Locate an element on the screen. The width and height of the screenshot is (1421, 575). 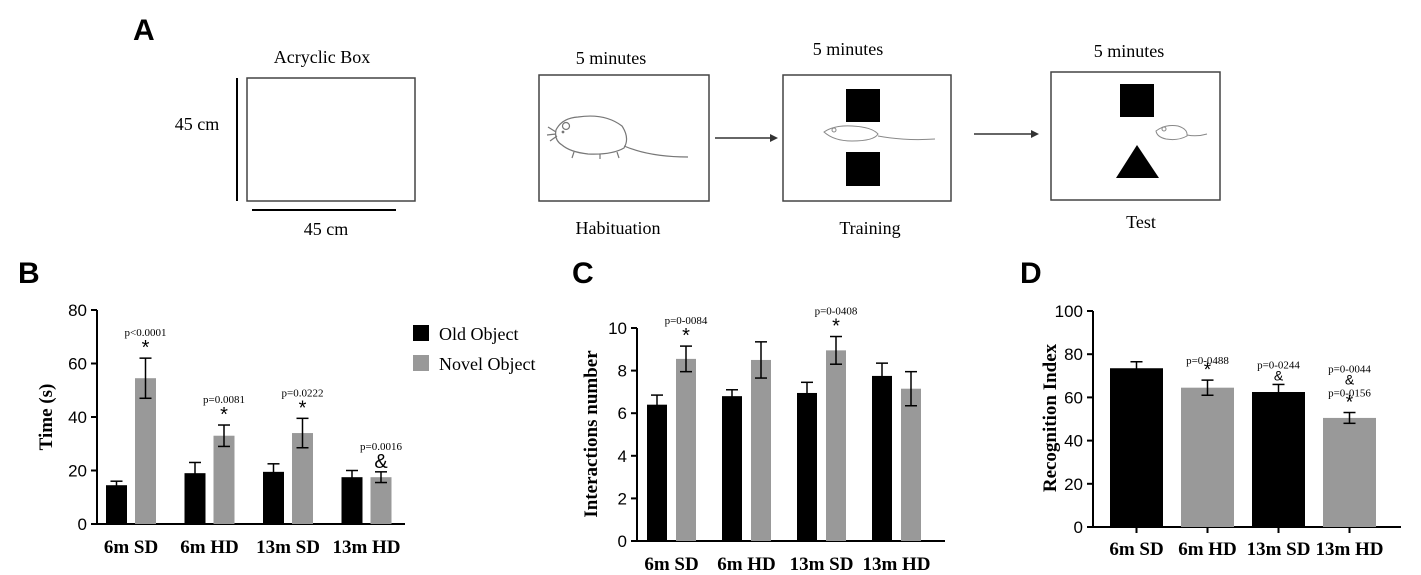
training-duration: 5 minutes is located at coordinates (848, 49).